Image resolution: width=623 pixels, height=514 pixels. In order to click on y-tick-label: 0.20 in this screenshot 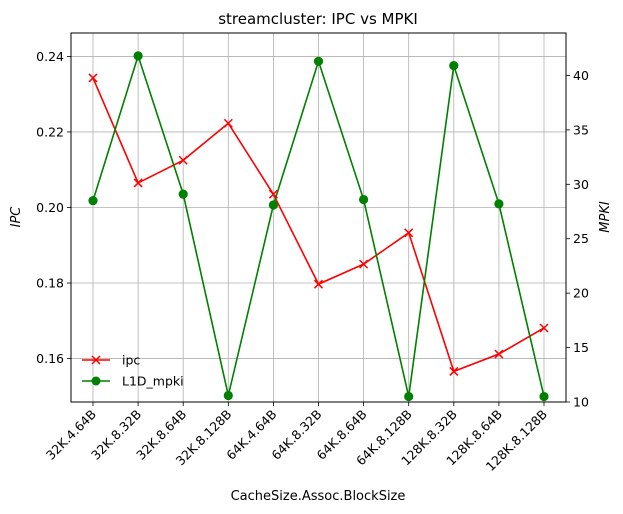, I will do `click(50, 207)`.